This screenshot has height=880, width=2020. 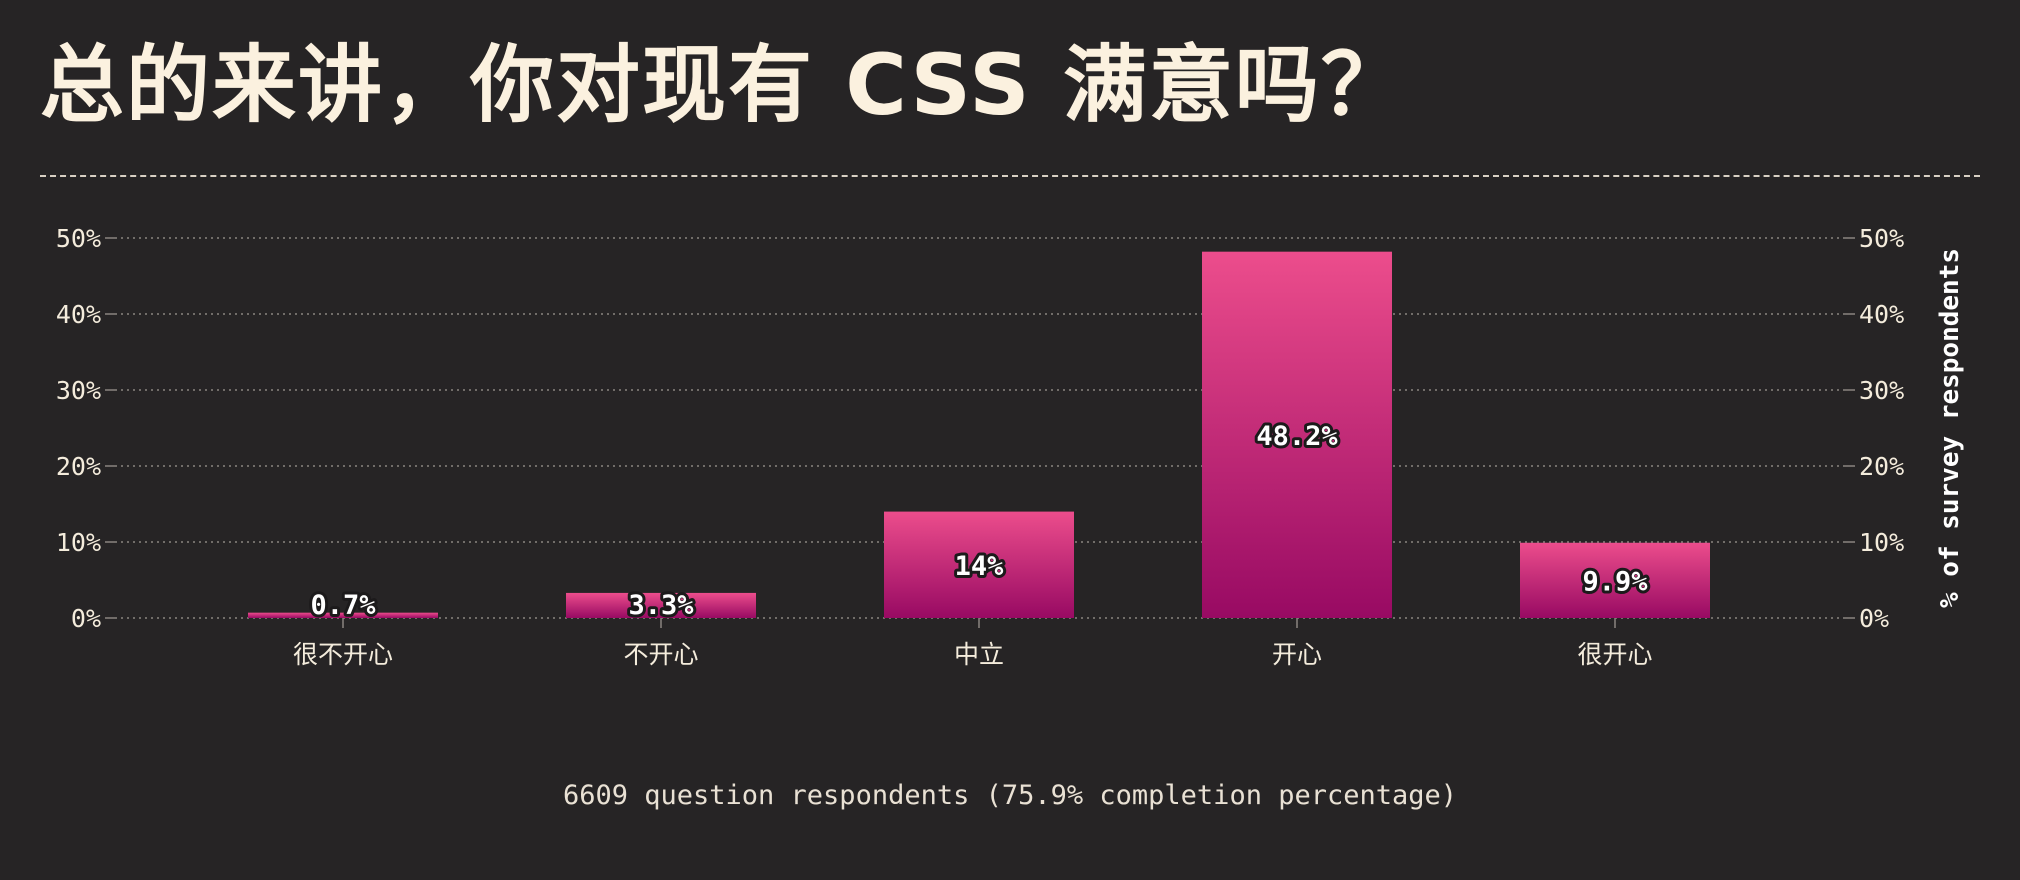 What do you see at coordinates (78, 238) in the screenshot?
I see `y-tick-label-left: 50%` at bounding box center [78, 238].